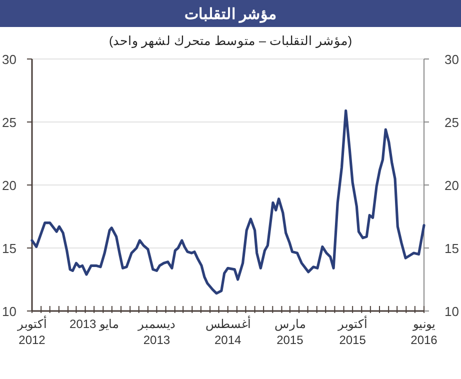  I want to click on y-tick-label: 10, so click(9, 311).